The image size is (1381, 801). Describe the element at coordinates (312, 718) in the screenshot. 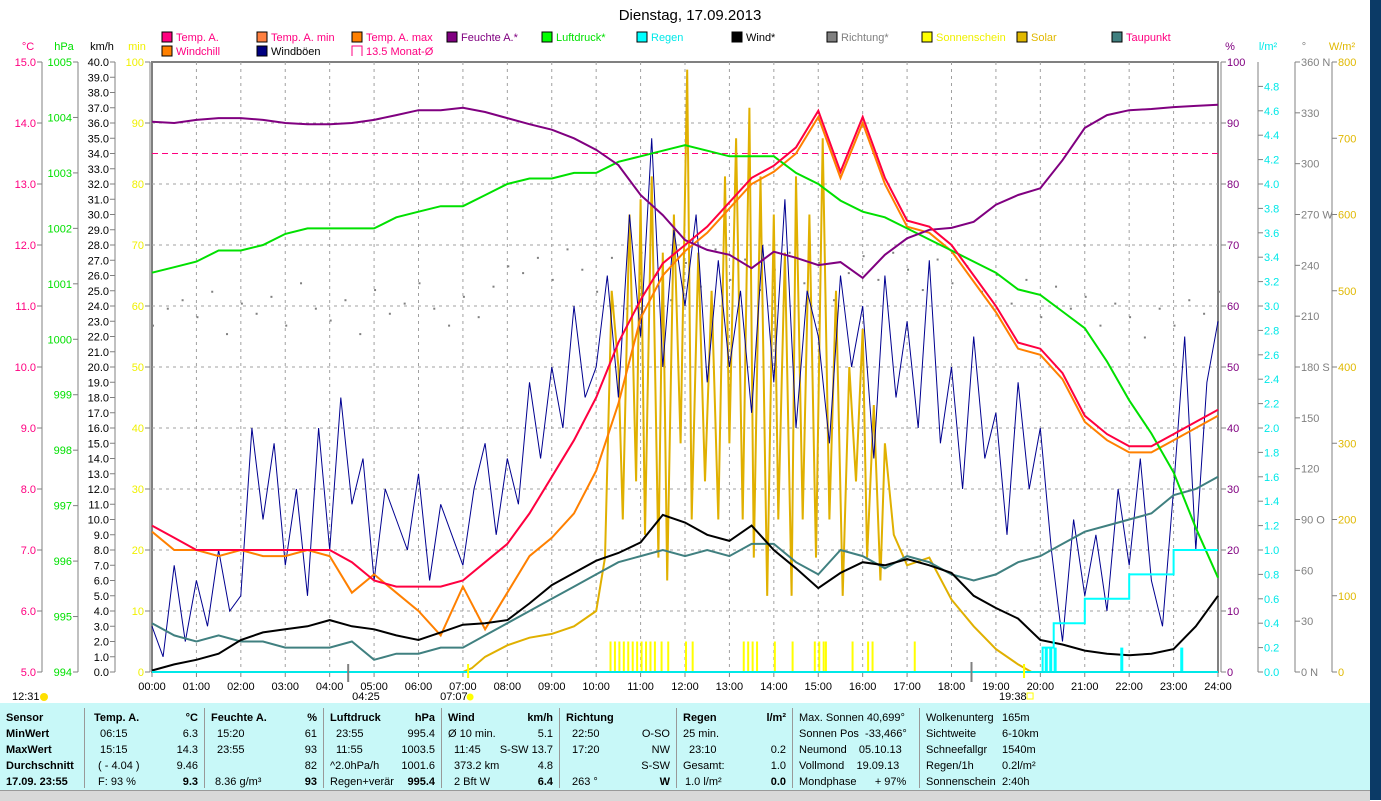

I see `hum-unit: %` at that location.